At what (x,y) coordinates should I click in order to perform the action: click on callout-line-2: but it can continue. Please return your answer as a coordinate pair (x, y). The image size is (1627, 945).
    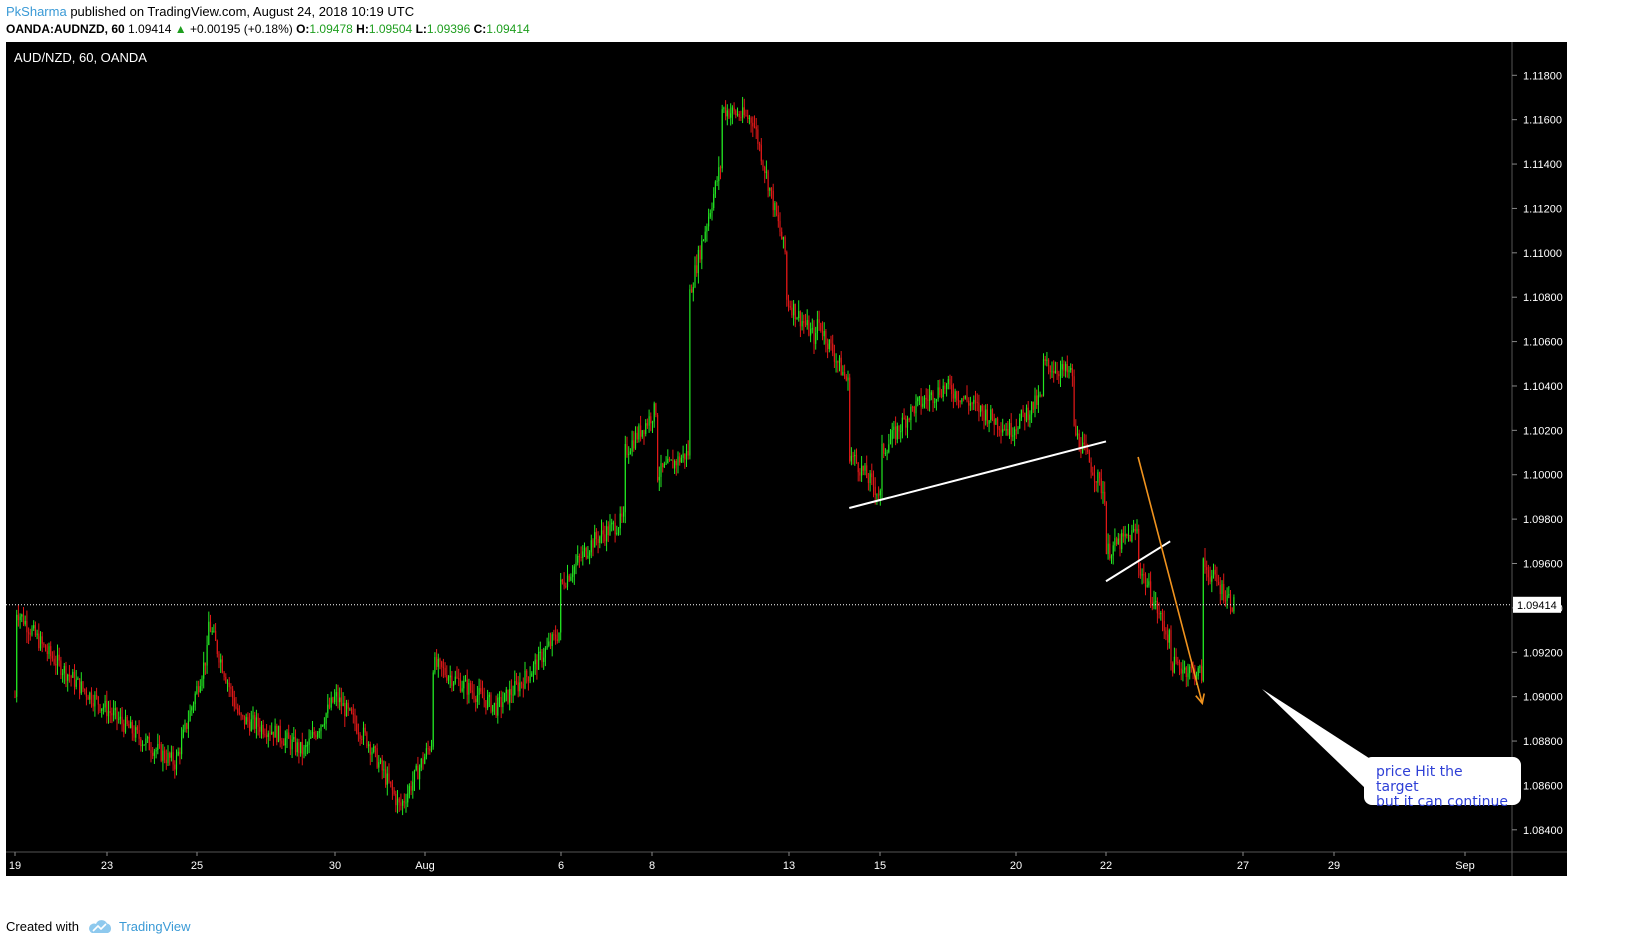
    Looking at the image, I should click on (1442, 802).